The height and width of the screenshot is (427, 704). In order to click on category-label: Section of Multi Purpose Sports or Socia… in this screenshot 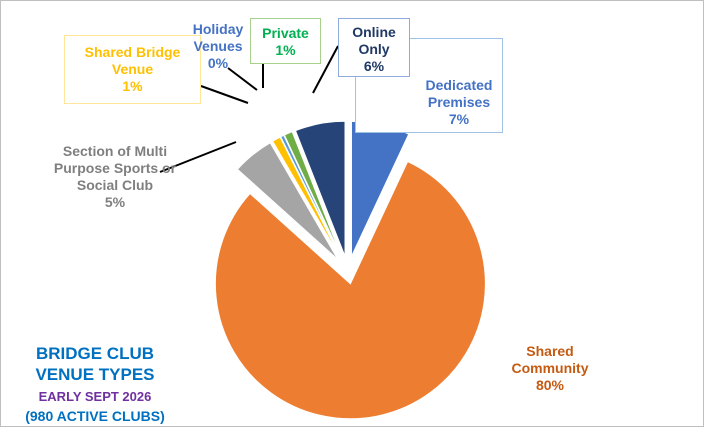, I will do `click(115, 168)`.